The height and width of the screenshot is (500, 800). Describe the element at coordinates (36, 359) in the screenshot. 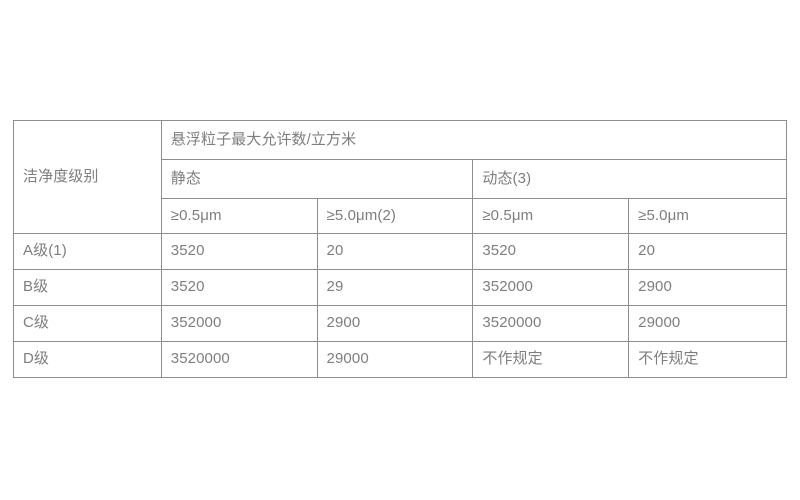

I see `cell-grade-text: D级` at that location.